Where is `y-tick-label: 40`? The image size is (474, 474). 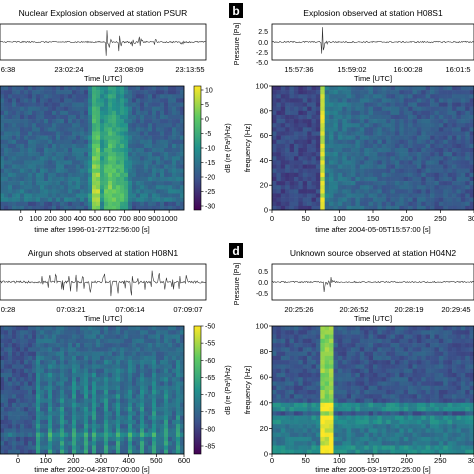 y-tick-label: 40 is located at coordinates (264, 160).